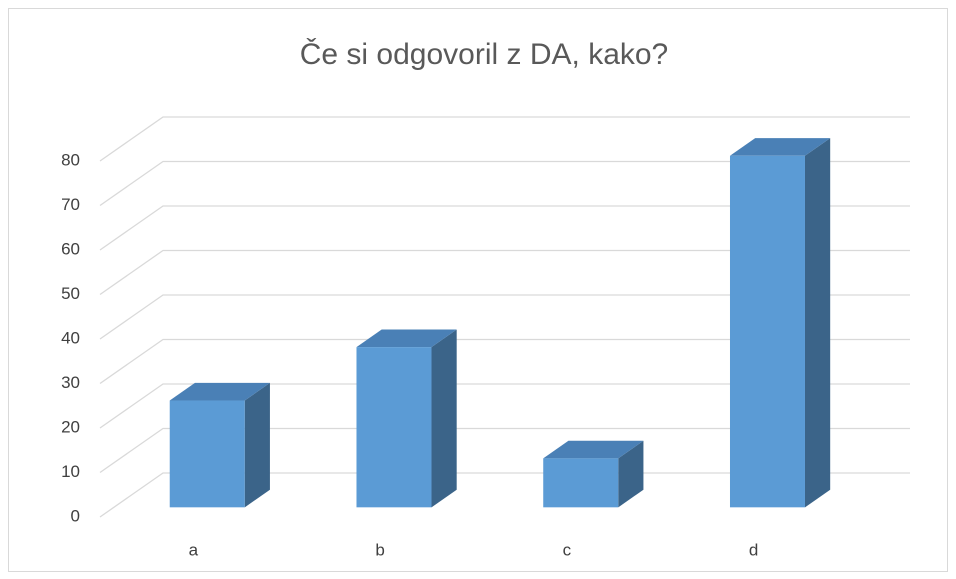  I want to click on y-tick-label: 10, so click(70, 471).